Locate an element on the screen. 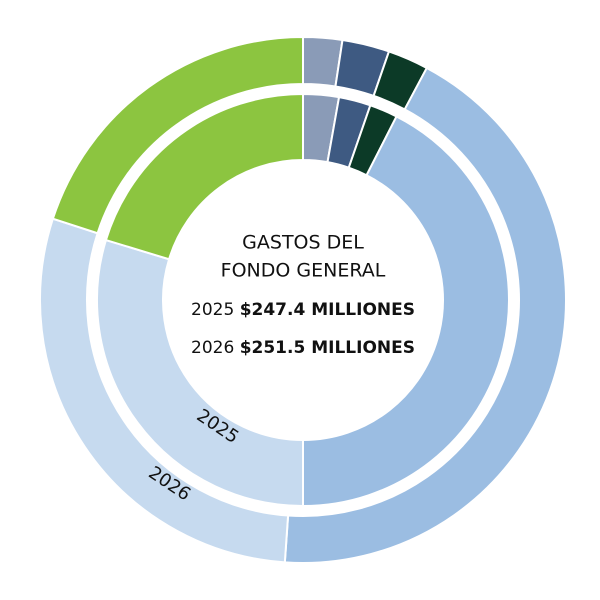  total-line: 2026 $251.5 MILLIONES is located at coordinates (303, 348).